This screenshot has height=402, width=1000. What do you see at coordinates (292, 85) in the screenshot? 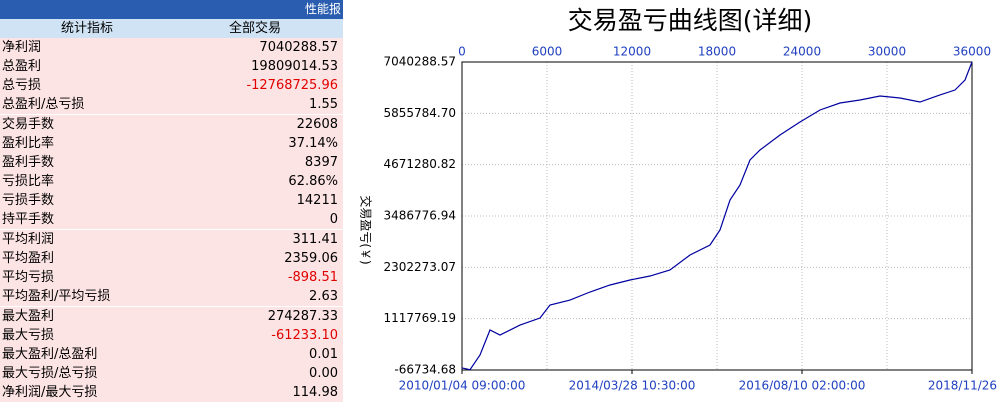
I see `cell-value: -12768725.96` at bounding box center [292, 85].